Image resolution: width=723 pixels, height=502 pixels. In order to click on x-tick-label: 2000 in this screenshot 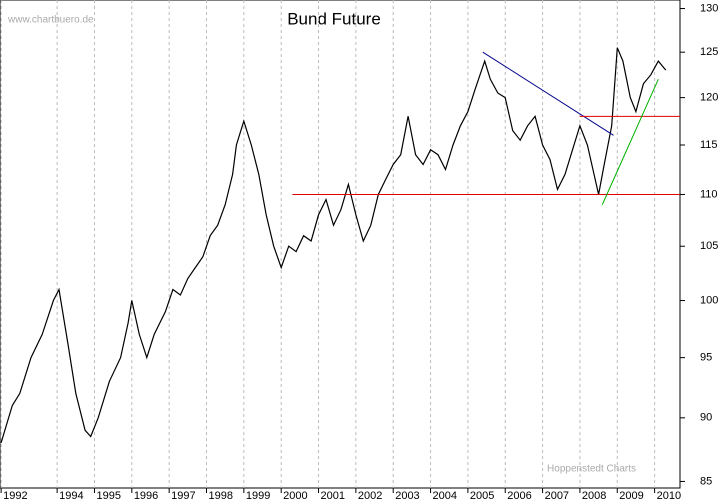, I will do `click(295, 496)`.